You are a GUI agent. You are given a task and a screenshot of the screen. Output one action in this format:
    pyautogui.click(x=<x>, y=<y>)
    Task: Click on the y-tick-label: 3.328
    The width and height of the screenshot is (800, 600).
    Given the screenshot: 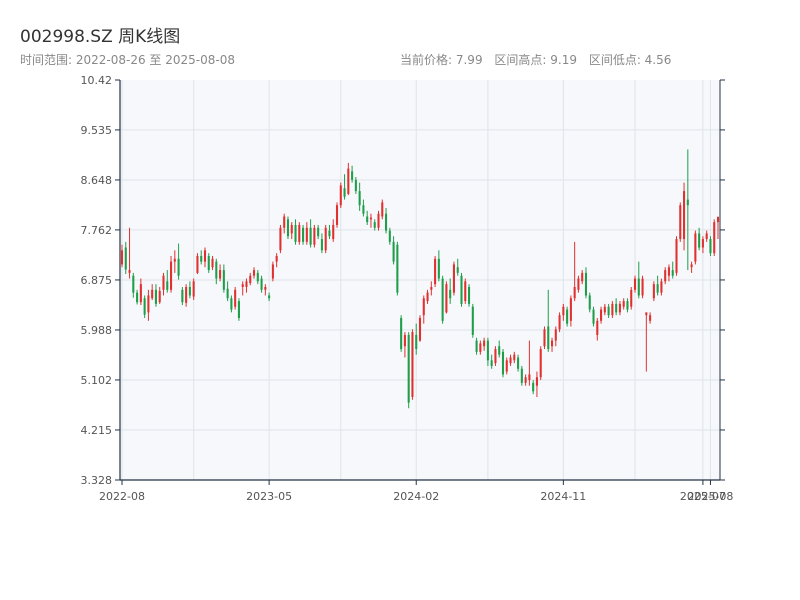 What is the action you would take?
    pyautogui.click(x=97, y=480)
    